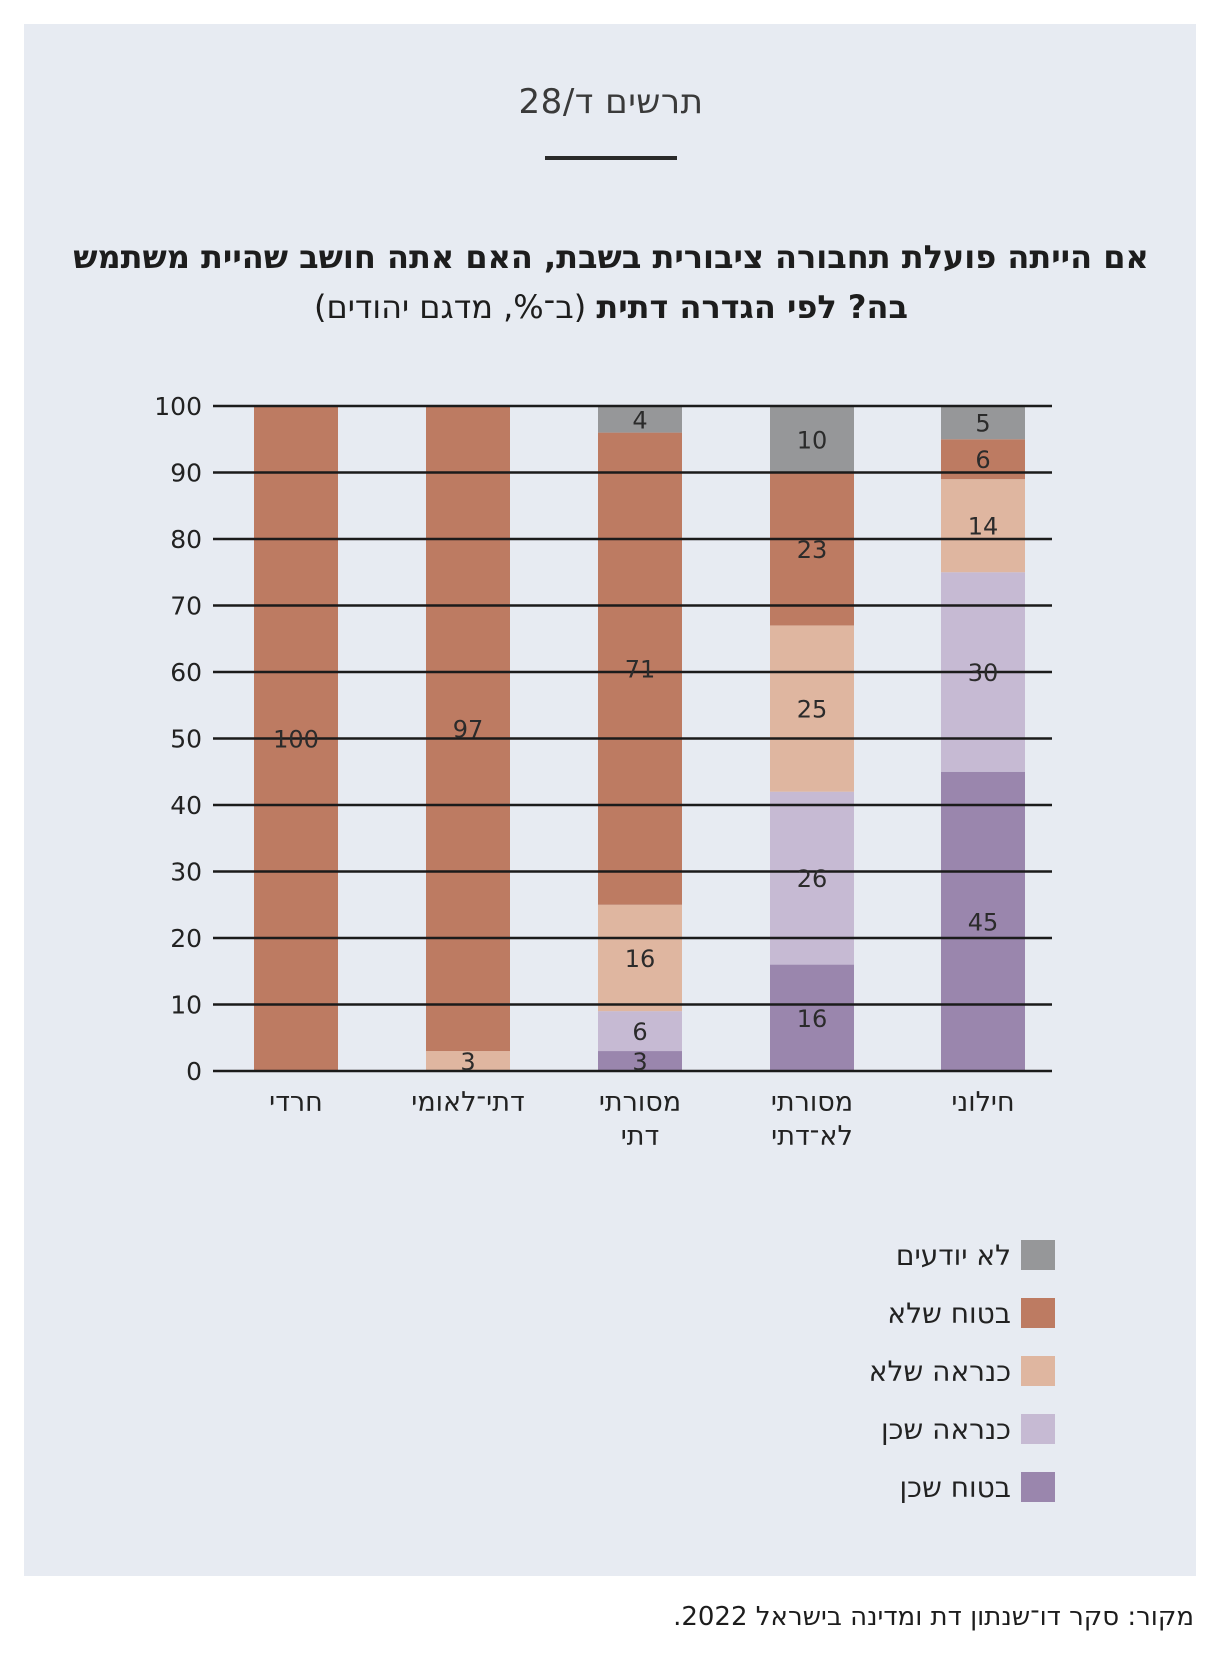 Image resolution: width=1222 pixels, height=1674 pixels. I want to click on data-label-3-0: 16, so click(812, 1019).